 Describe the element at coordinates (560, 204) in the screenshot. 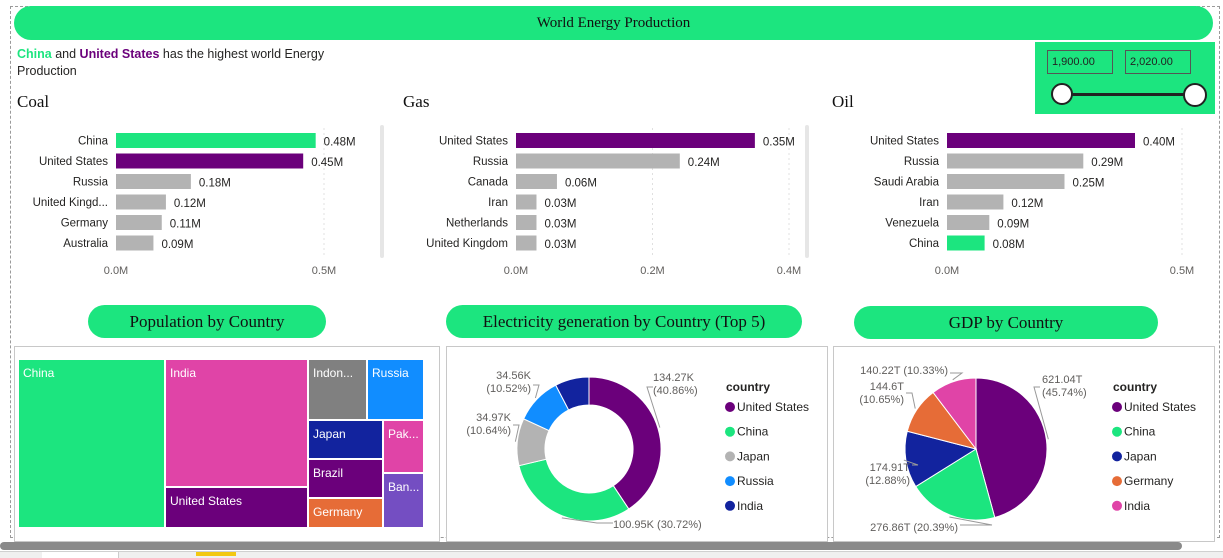

I see `gas-data-label: 0.03M` at that location.